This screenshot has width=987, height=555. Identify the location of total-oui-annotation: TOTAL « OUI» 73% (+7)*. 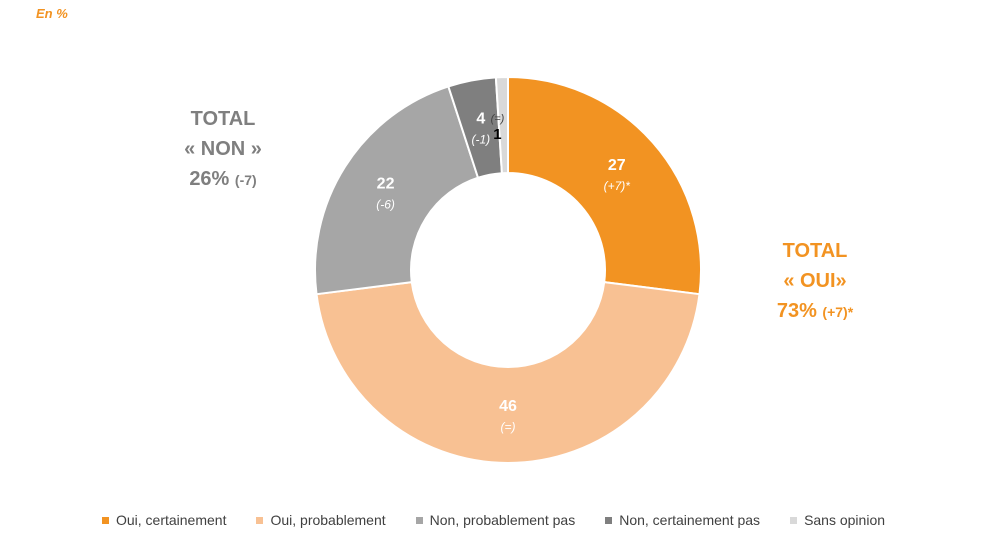
(815, 281).